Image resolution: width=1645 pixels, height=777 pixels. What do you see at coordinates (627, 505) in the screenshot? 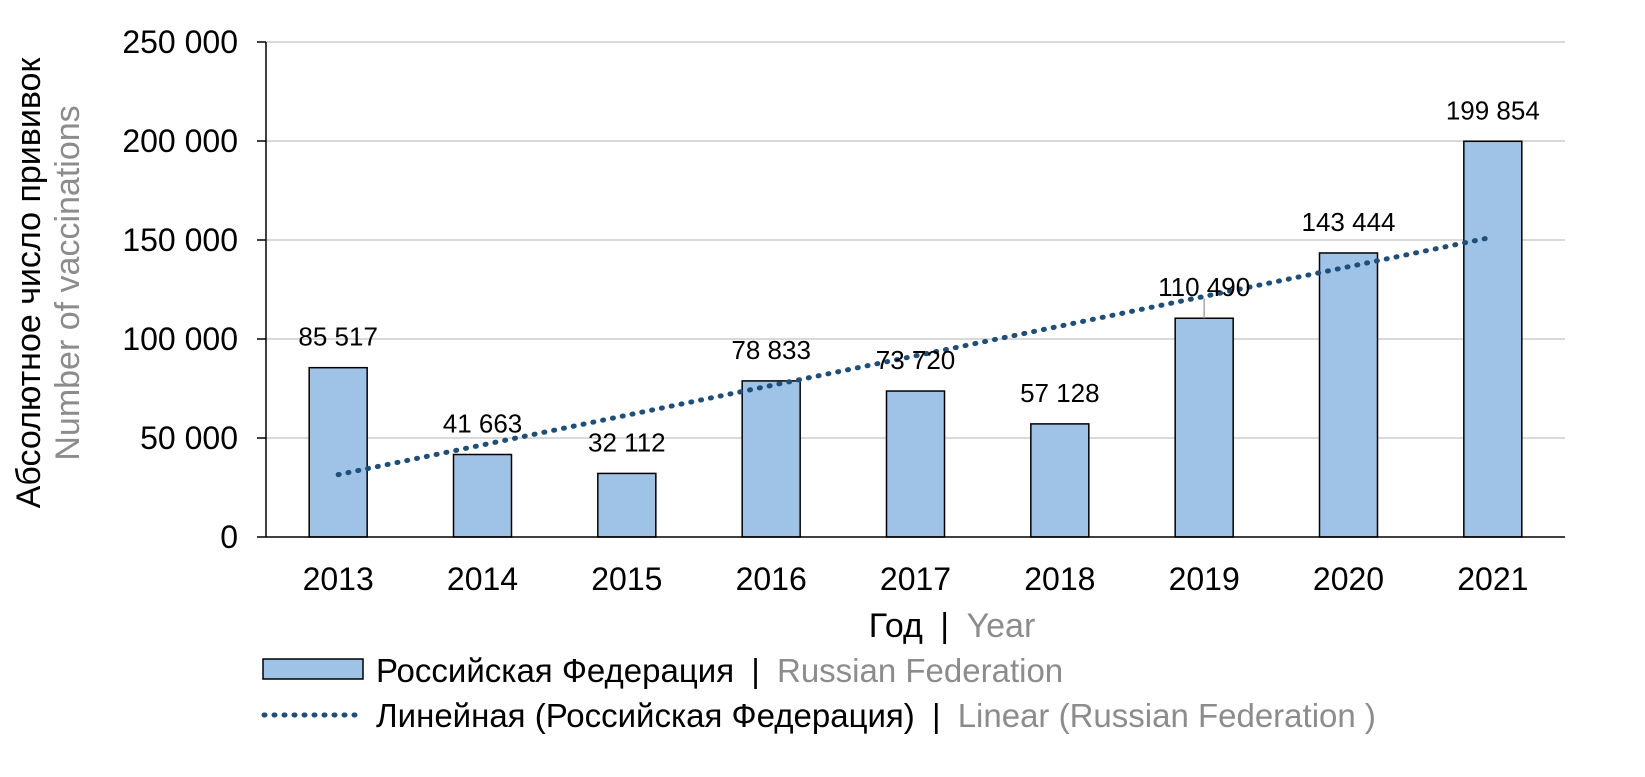
I see `bar-2015` at bounding box center [627, 505].